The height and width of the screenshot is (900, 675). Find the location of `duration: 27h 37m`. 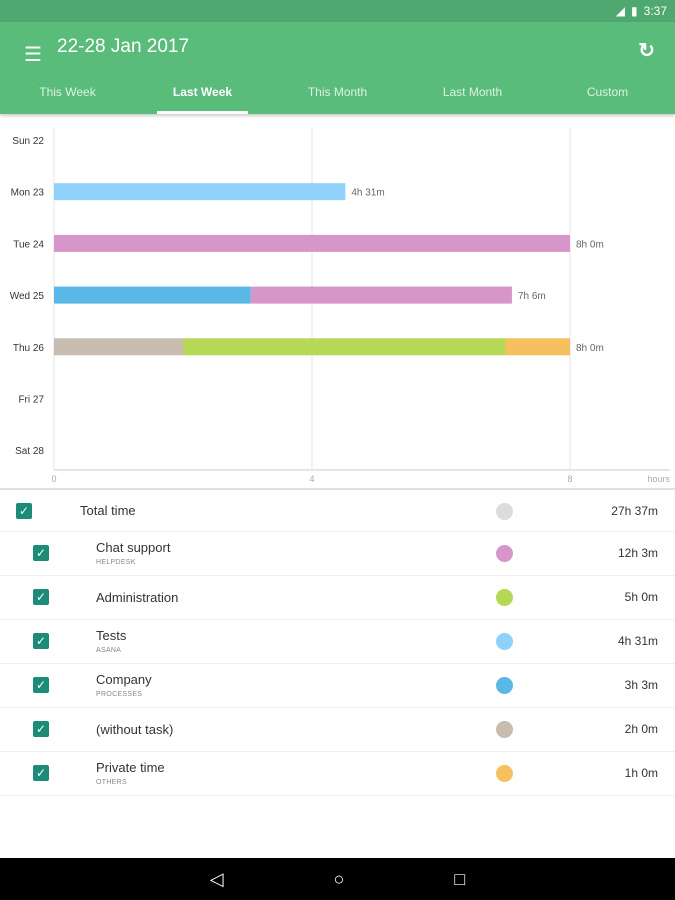

duration: 27h 37m is located at coordinates (634, 511).